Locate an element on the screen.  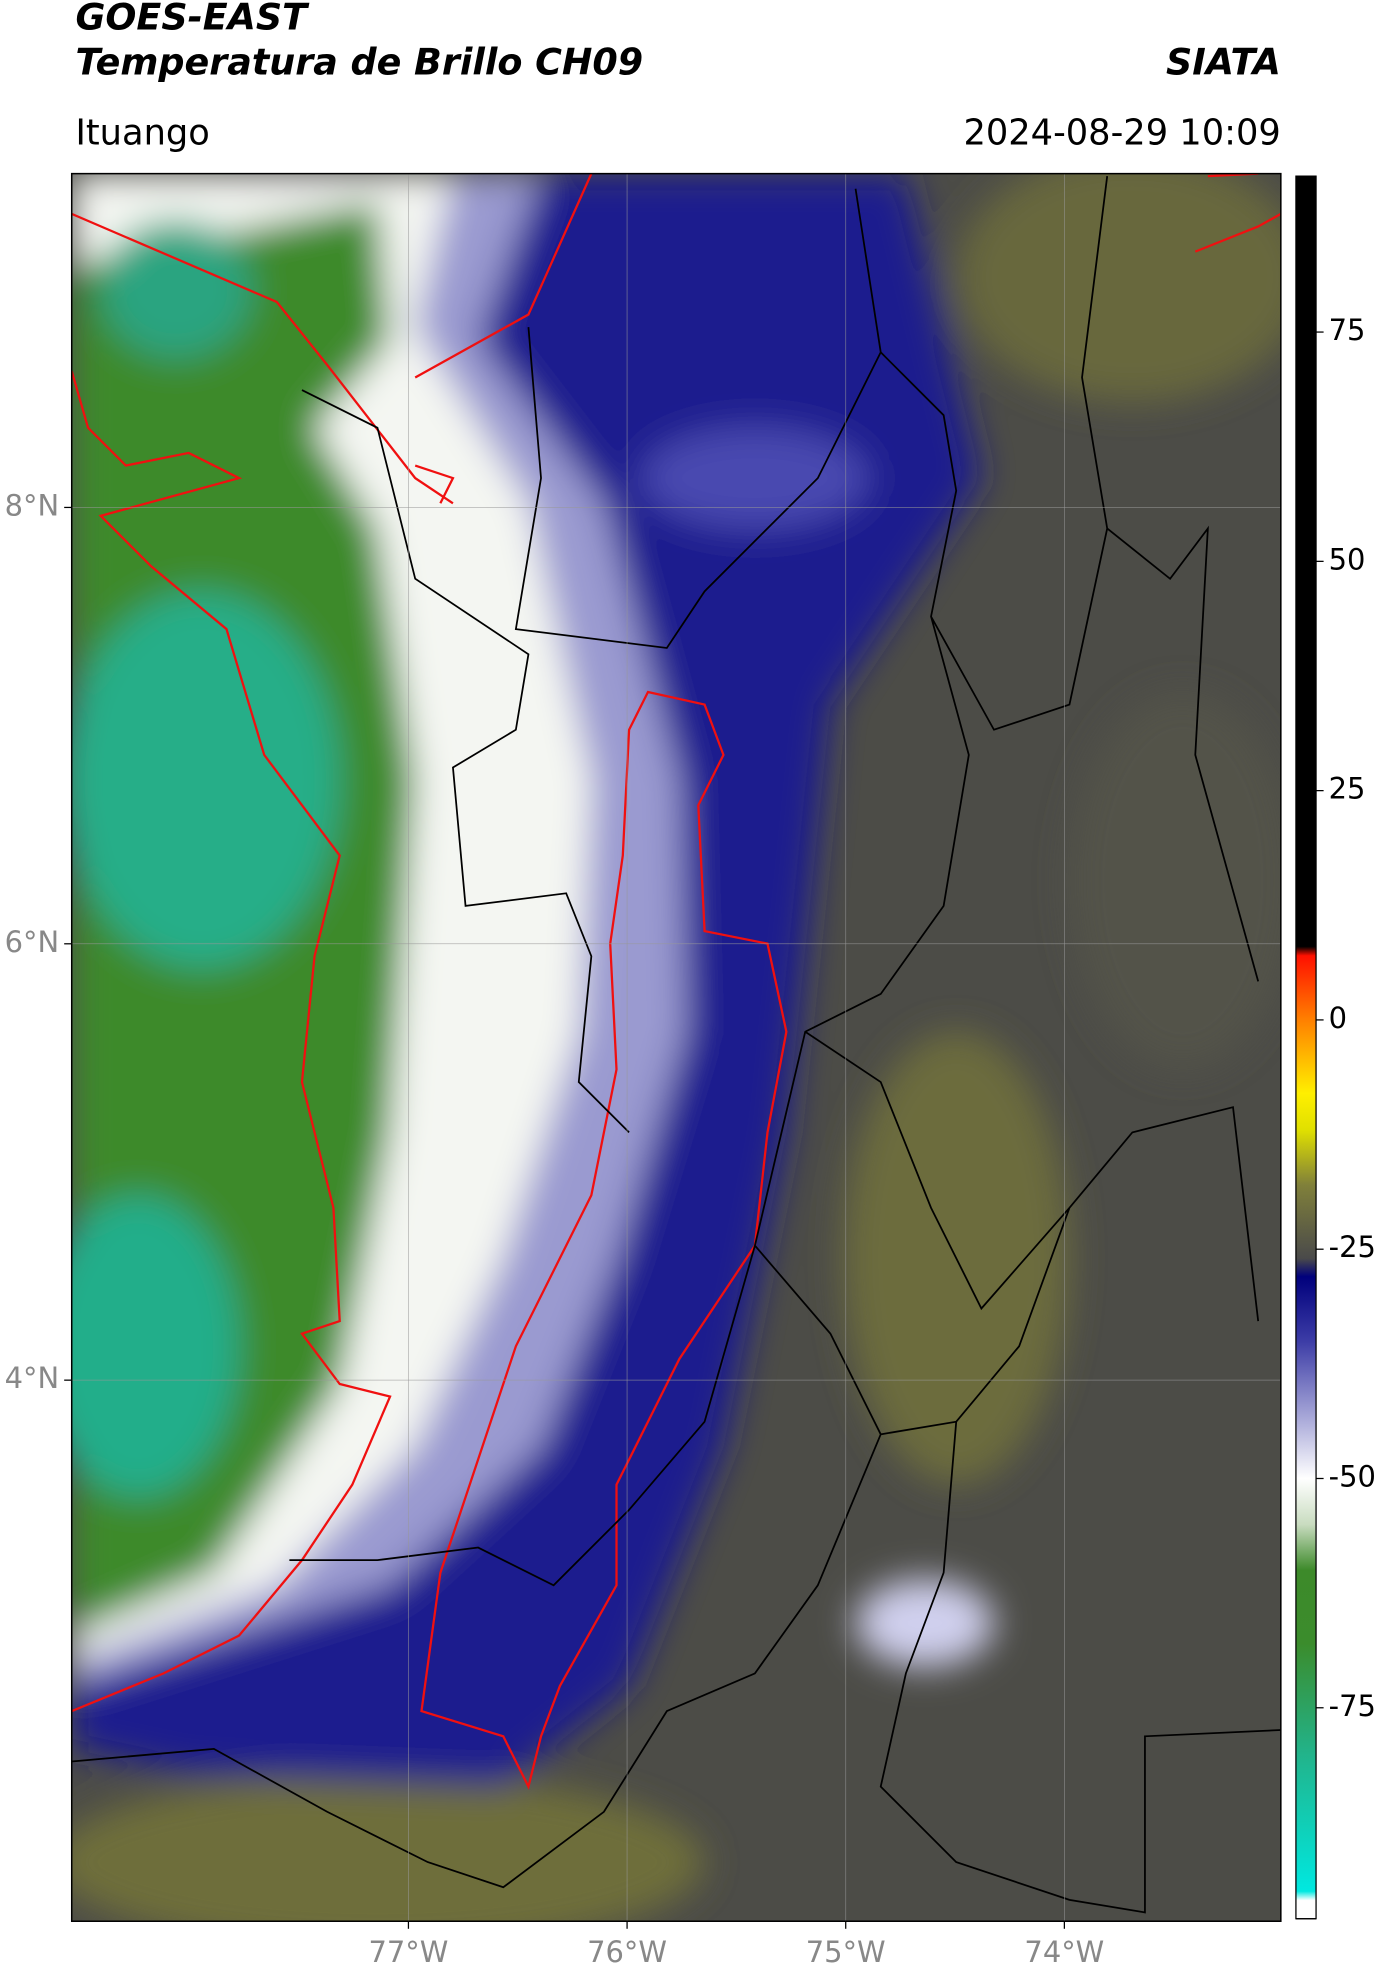
y-tick-label: 8°N is located at coordinates (32, 505).